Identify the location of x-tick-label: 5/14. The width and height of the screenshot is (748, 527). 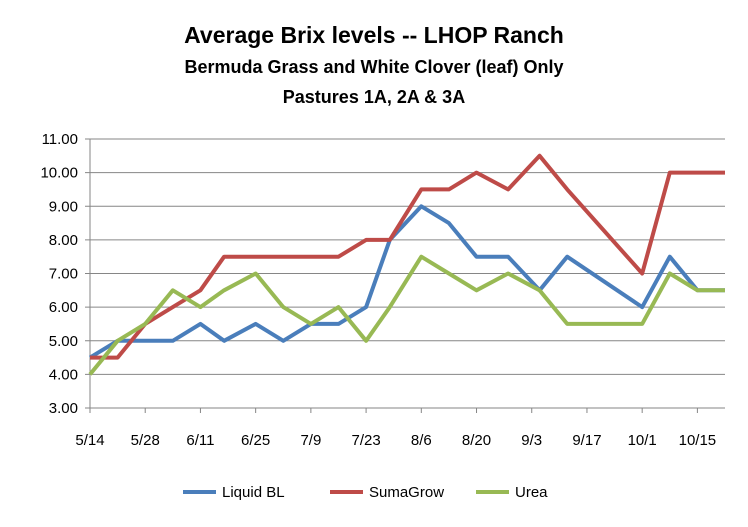
(89, 440).